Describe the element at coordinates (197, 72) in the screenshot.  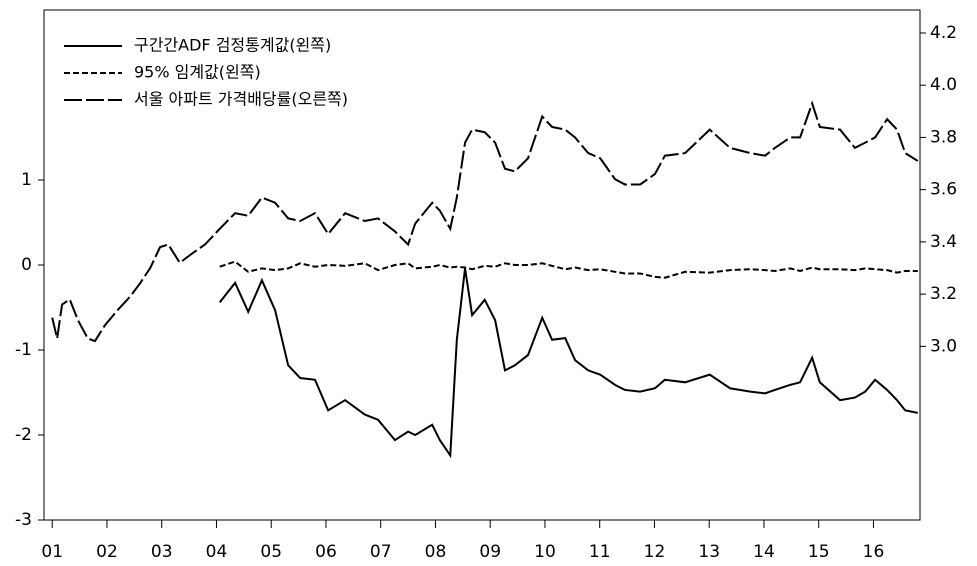
I see `legend-label: 95% 임계값(왼쪽)` at that location.